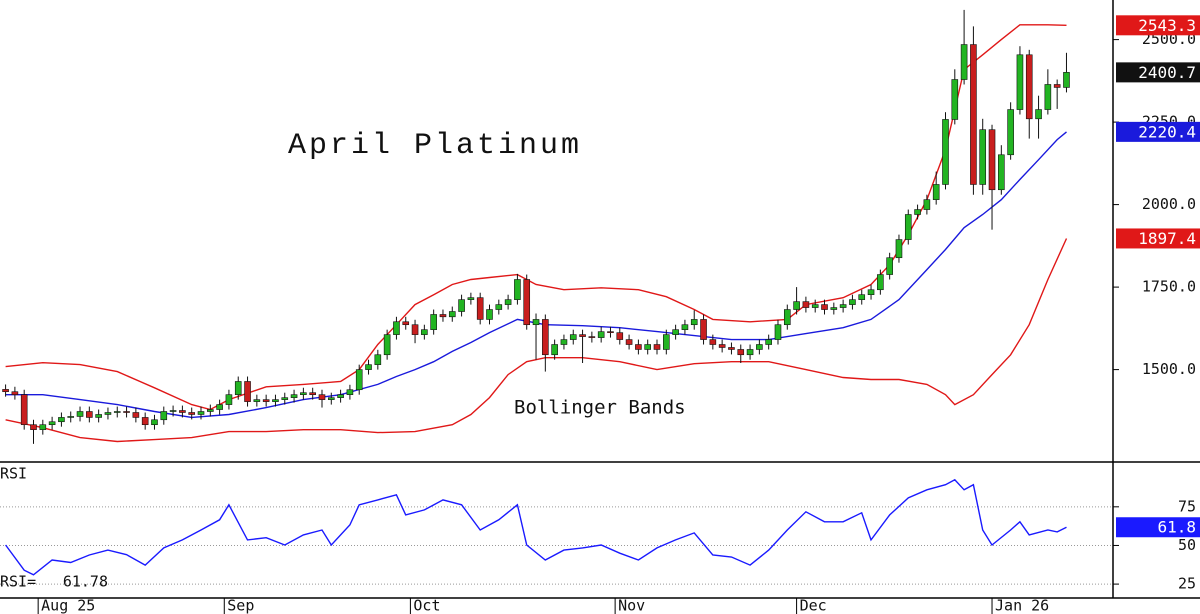 The width and height of the screenshot is (1200, 614). What do you see at coordinates (1169, 369) in the screenshot?
I see `y-tick-label: 1500.0` at bounding box center [1169, 369].